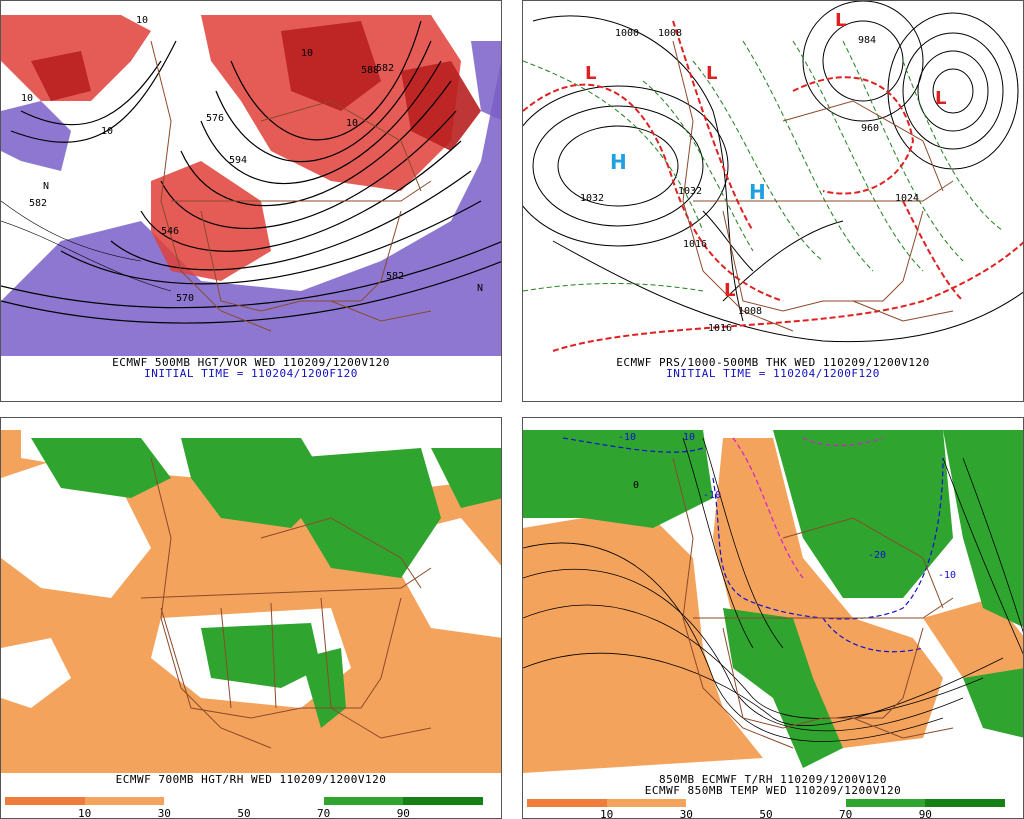  I want to click on caption-title: 850MB ECMWF T/RH 110209/1200V120, so click(773, 779).